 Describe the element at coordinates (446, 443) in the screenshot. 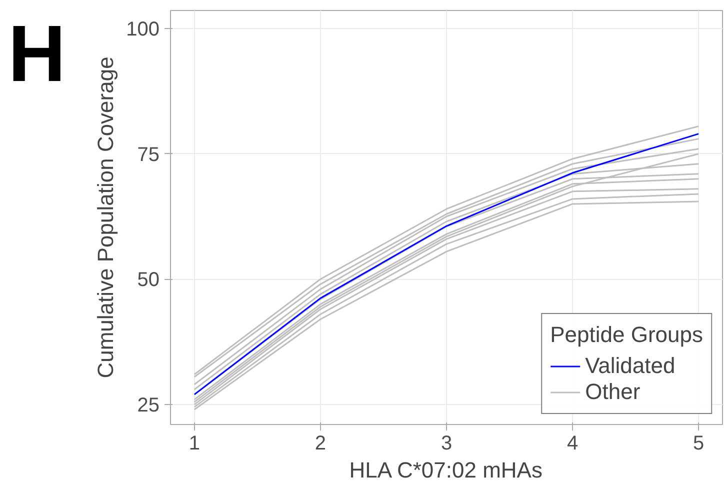

I see `x-tick-label: 3` at that location.